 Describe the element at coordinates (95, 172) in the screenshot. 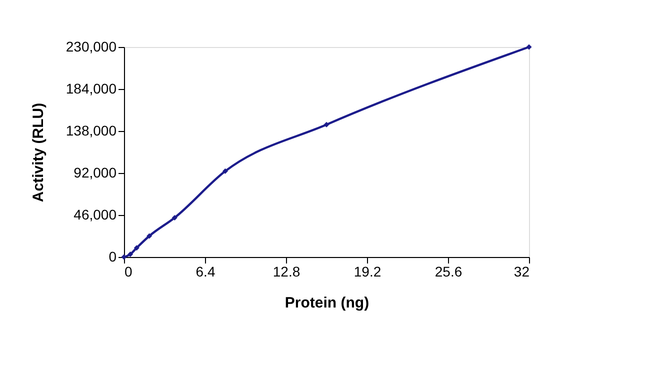

I see `y-tick-label: 92,000` at that location.